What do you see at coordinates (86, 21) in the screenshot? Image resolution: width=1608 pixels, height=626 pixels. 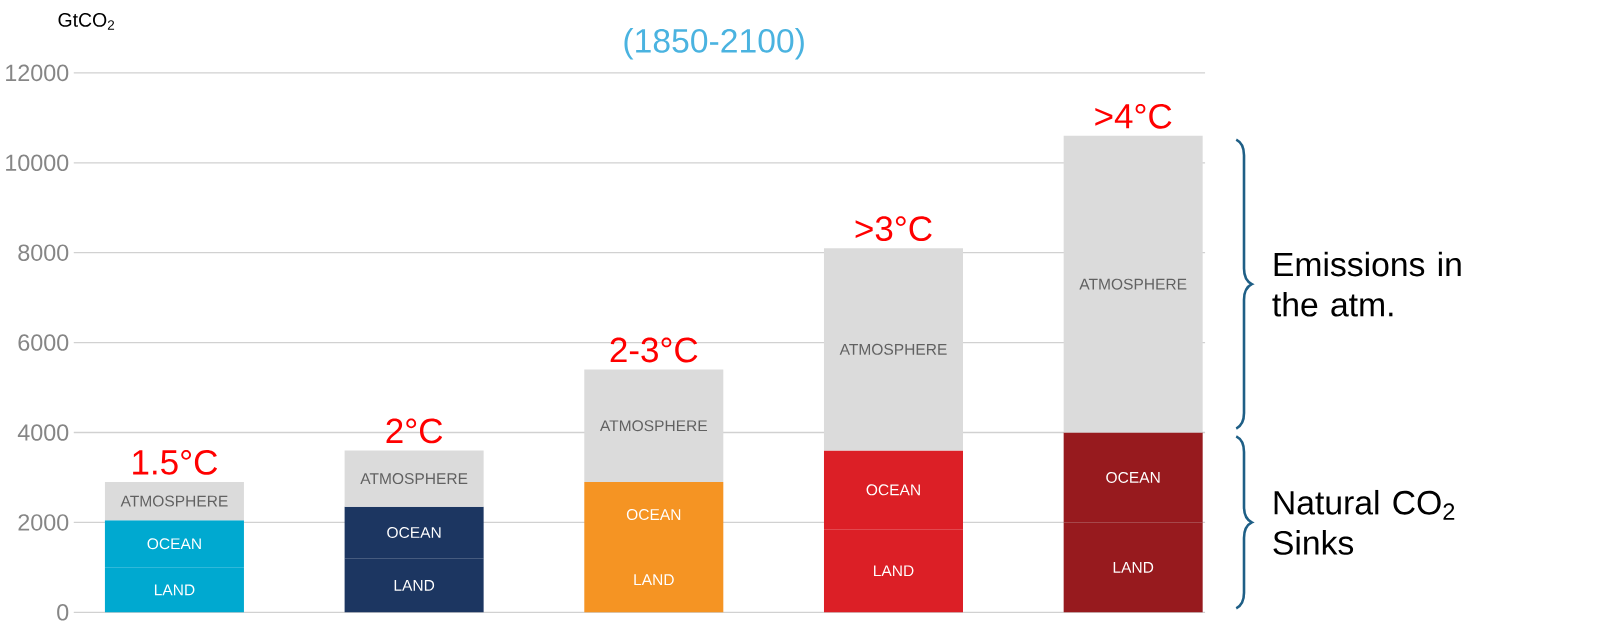 I see `y-axis-title: GtCO$_{2}$` at bounding box center [86, 21].